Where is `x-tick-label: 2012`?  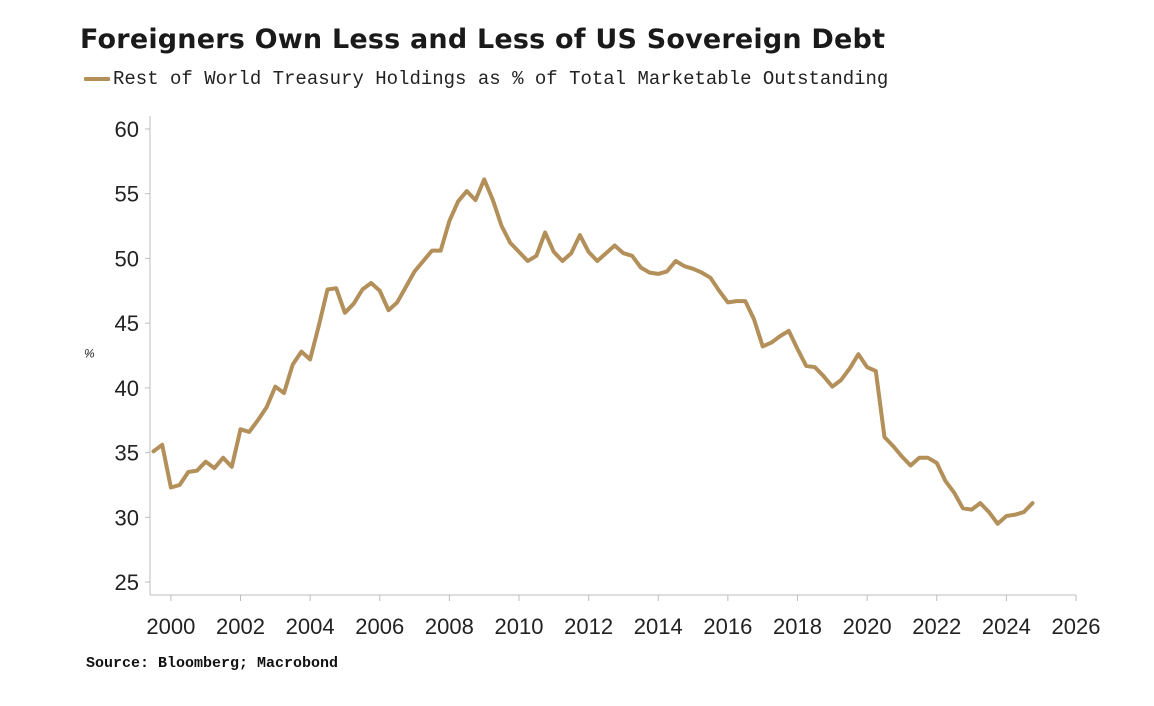 x-tick-label: 2012 is located at coordinates (588, 626).